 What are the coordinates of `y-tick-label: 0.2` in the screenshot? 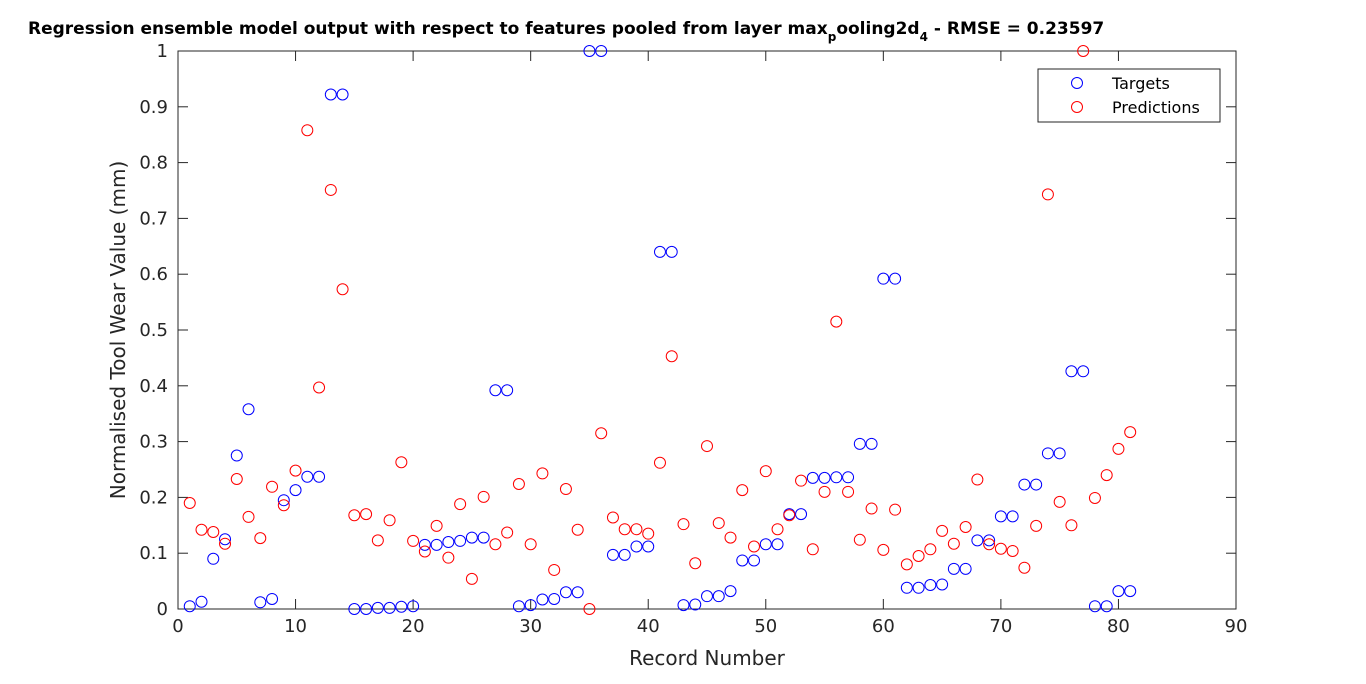 It's located at (153, 497).